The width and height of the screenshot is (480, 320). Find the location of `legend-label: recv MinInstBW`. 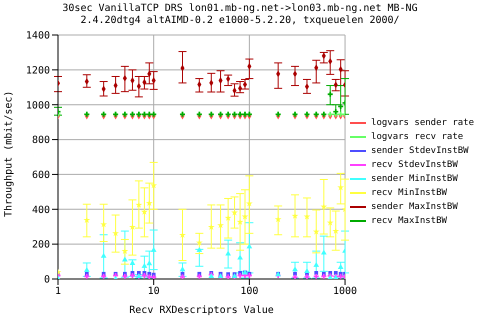

legend-label: recv MinInstBW is located at coordinates (409, 193).